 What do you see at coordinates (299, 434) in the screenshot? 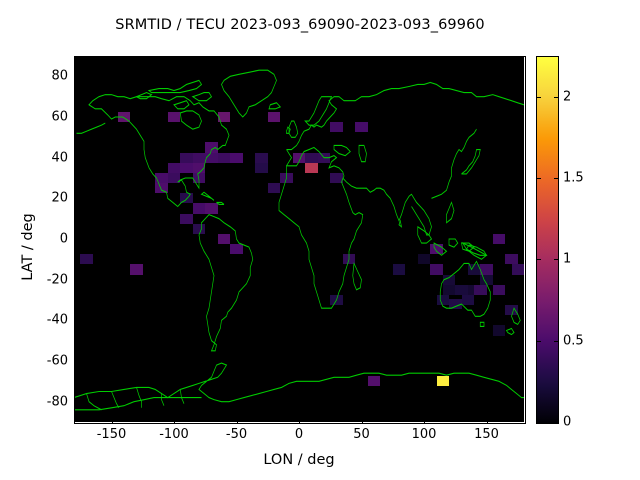
I see `x-tick-label: 0` at bounding box center [299, 434].